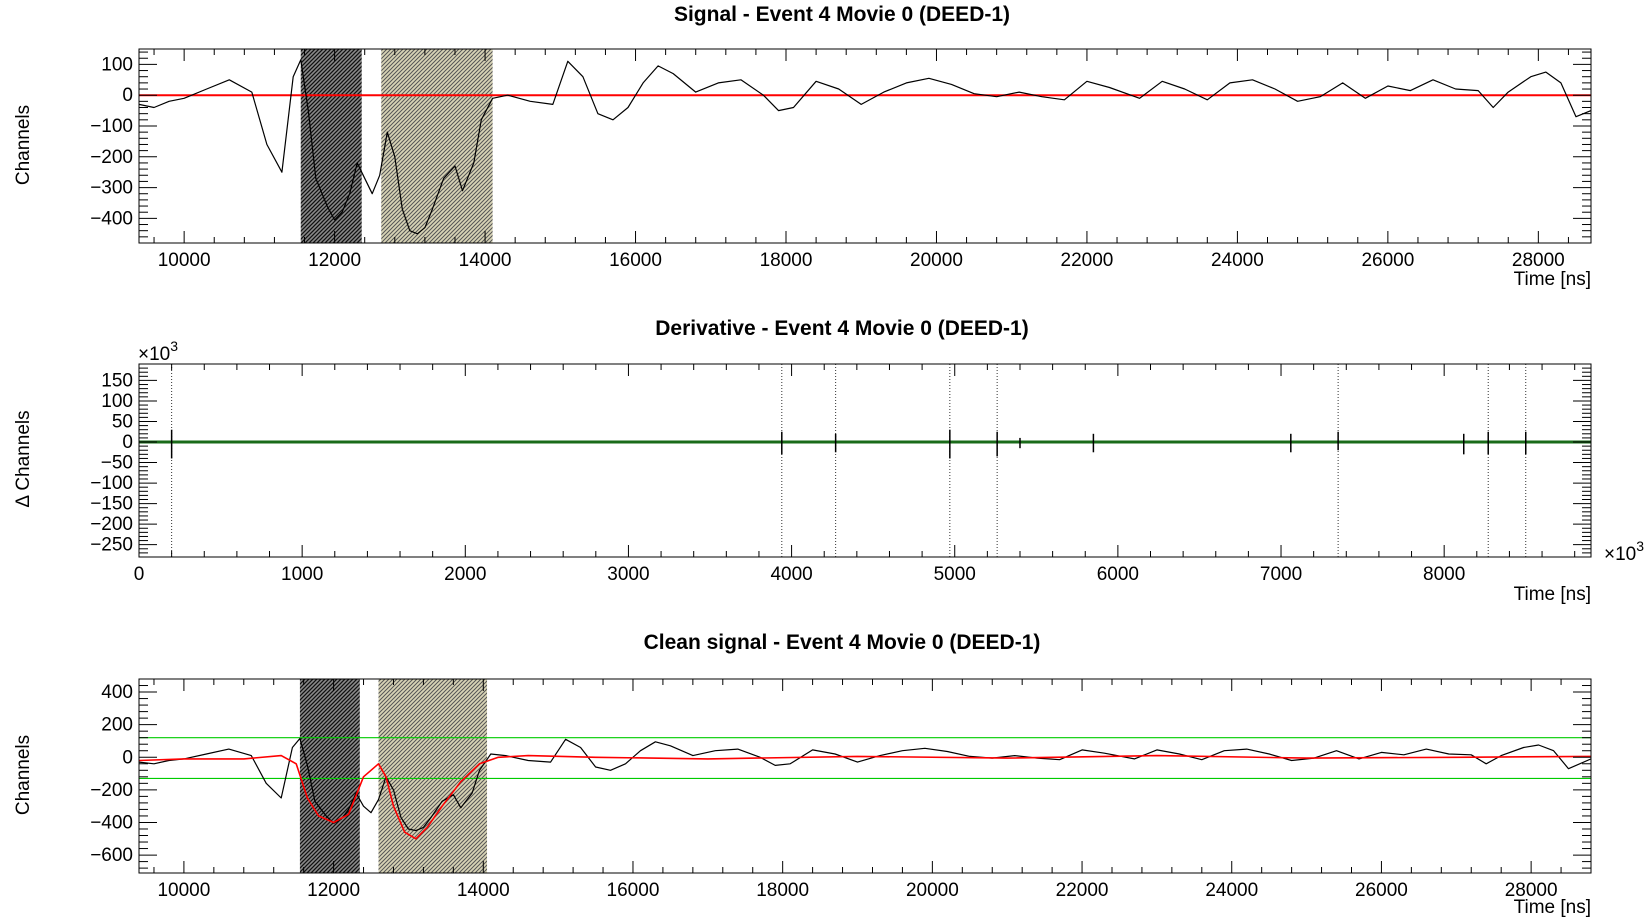 This screenshot has width=1652, height=924. I want to click on signal-xtick-label: 24000, so click(1237, 260).